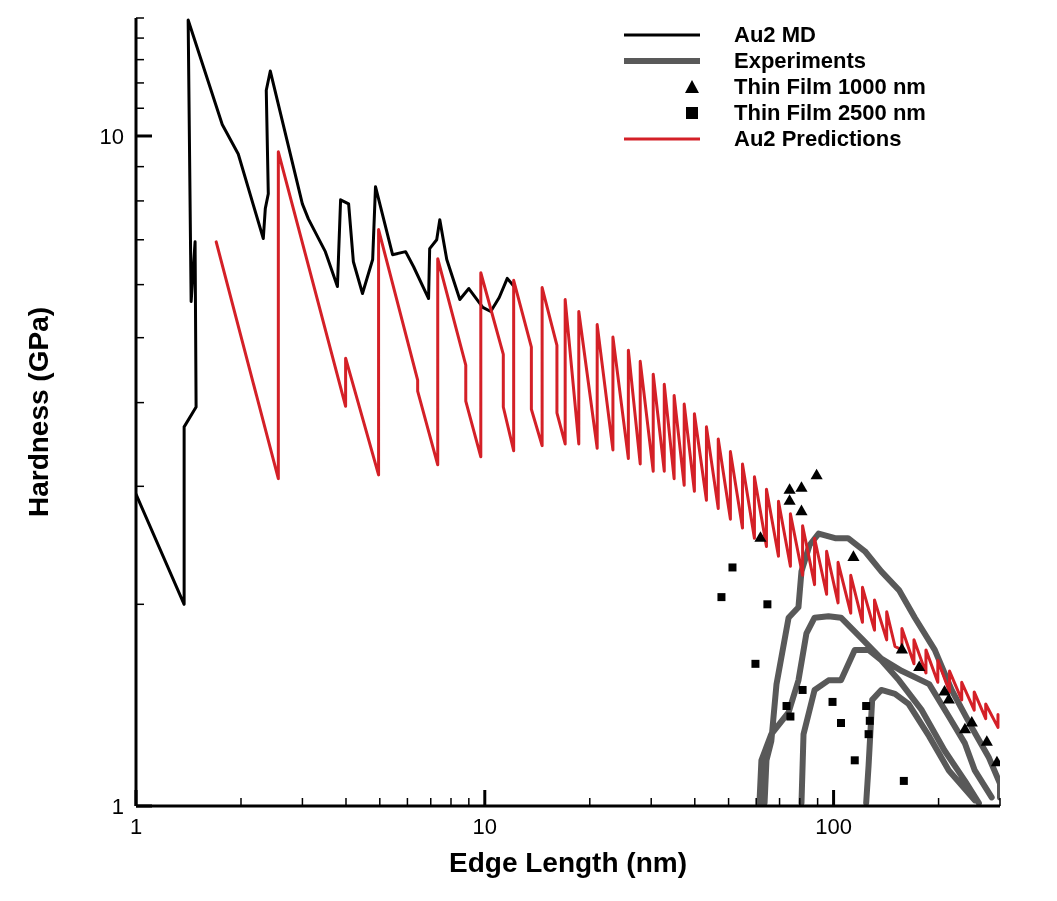 The height and width of the screenshot is (901, 1057). I want to click on x-tick-label: 100, so click(833, 826).